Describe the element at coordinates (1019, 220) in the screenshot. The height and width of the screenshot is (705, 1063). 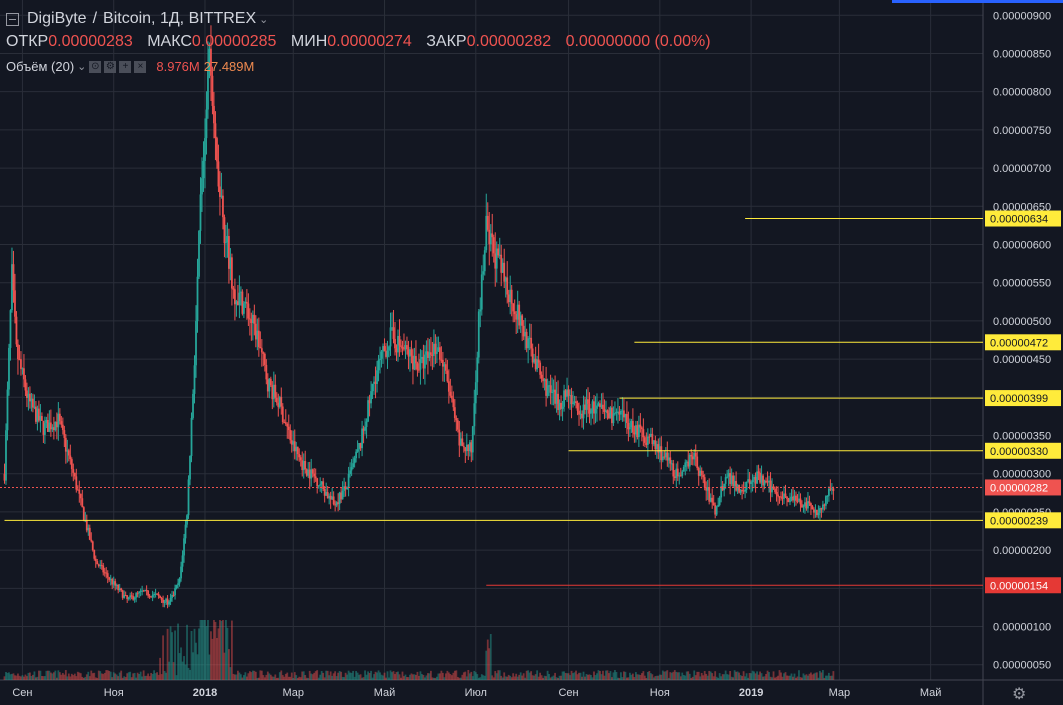
I see `price-label-text: 0.00000634` at that location.